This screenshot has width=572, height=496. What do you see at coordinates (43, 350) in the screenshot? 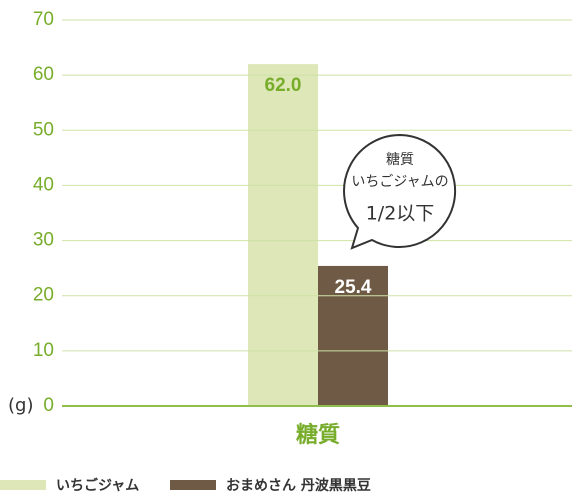
I see `y-tick-label: 10` at bounding box center [43, 350].